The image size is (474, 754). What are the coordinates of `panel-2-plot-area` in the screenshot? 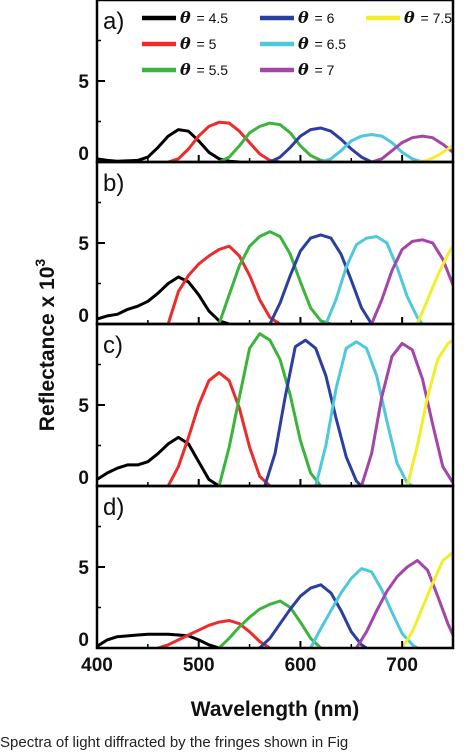 It's located at (275, 277).